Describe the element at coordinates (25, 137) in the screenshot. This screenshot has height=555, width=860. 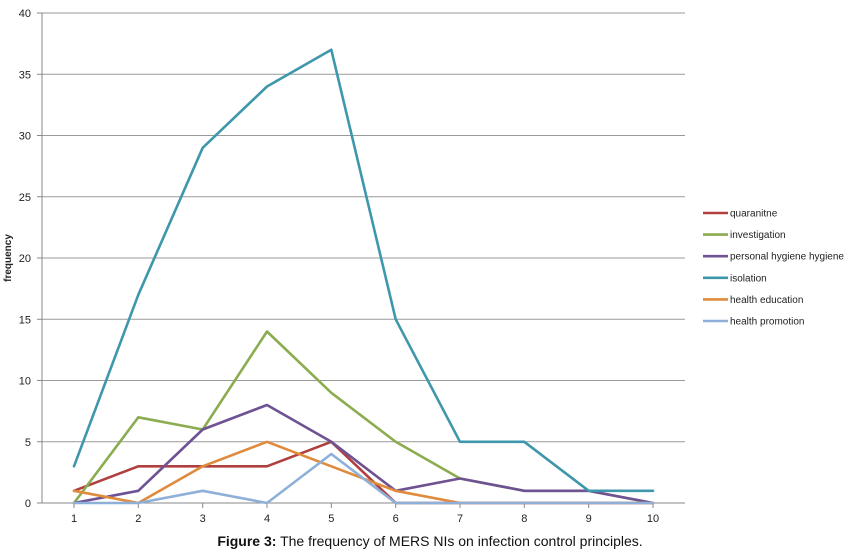
I see `y-tick-label-30: 30` at that location.